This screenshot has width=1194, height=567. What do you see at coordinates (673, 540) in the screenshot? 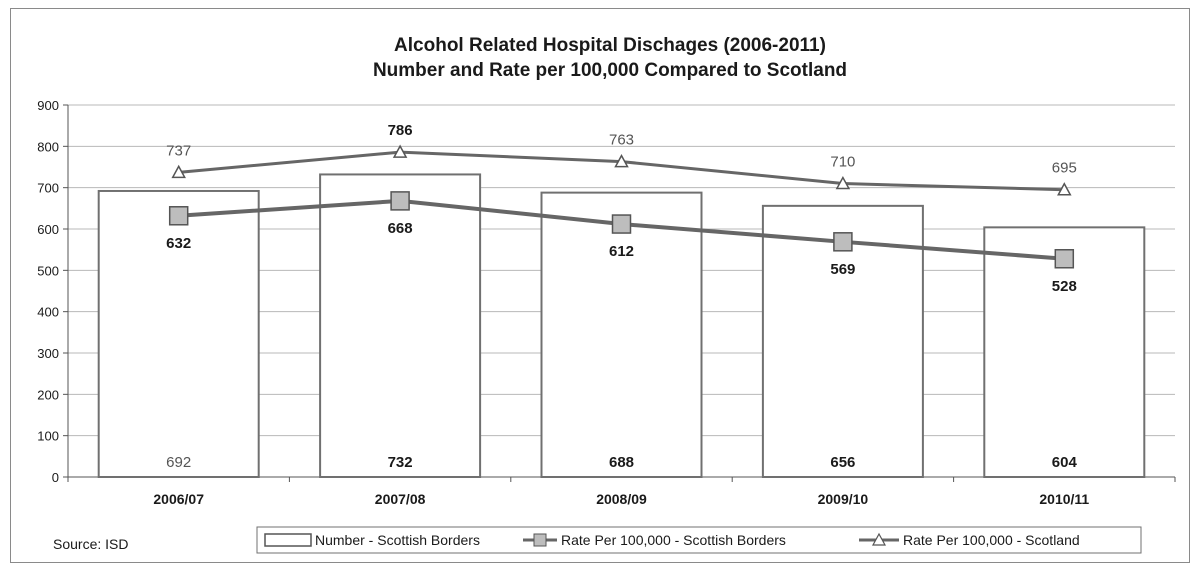
I see `legend-label-borders-rate: Rate Per 100,000 - Scottish Borders` at bounding box center [673, 540].